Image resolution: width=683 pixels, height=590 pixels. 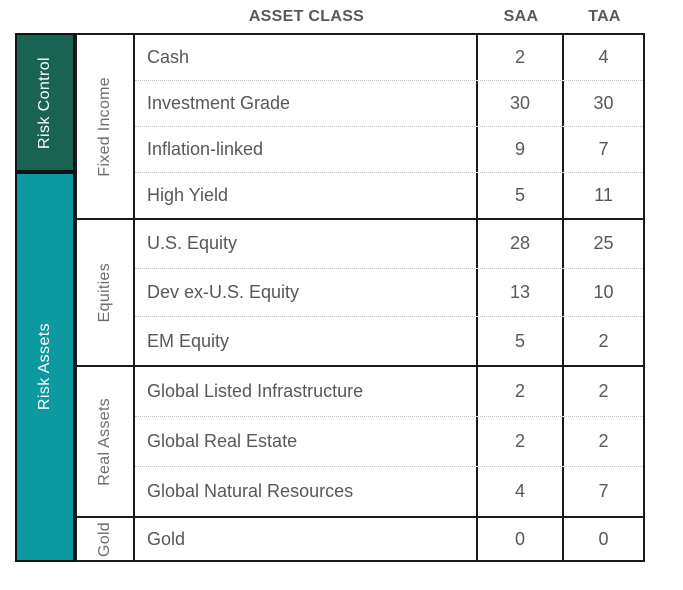 I want to click on column-header-asset-class: ASSET CLASS, so click(x=306, y=16).